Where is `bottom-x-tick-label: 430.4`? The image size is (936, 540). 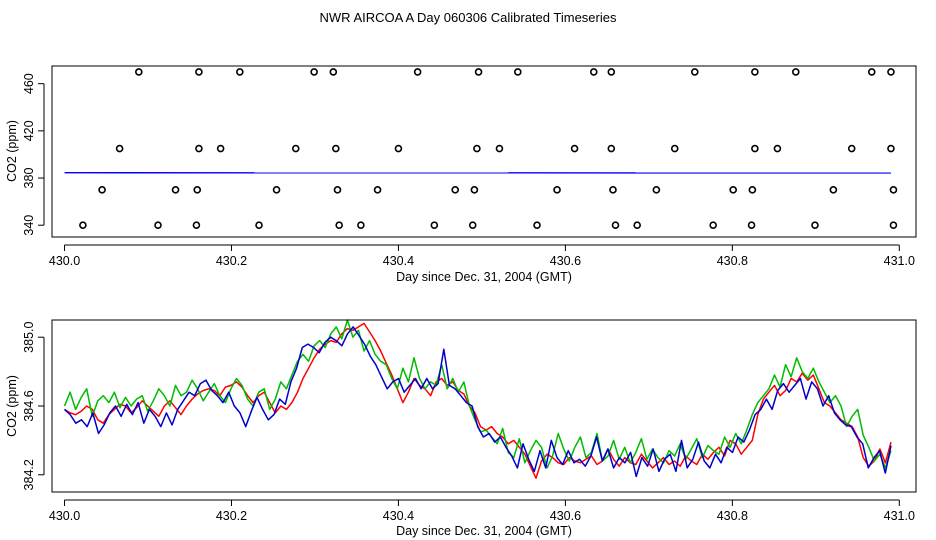 bottom-x-tick-label: 430.4 is located at coordinates (398, 516).